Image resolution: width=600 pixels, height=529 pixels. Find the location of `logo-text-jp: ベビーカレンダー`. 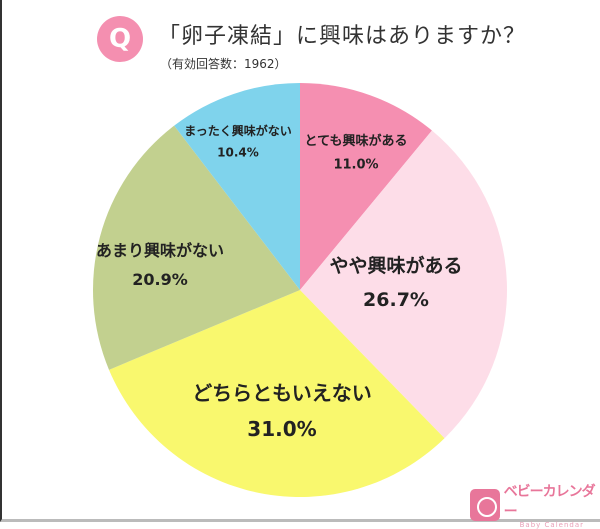

logo-text-jp: ベビーカレンダー is located at coordinates (549, 502).